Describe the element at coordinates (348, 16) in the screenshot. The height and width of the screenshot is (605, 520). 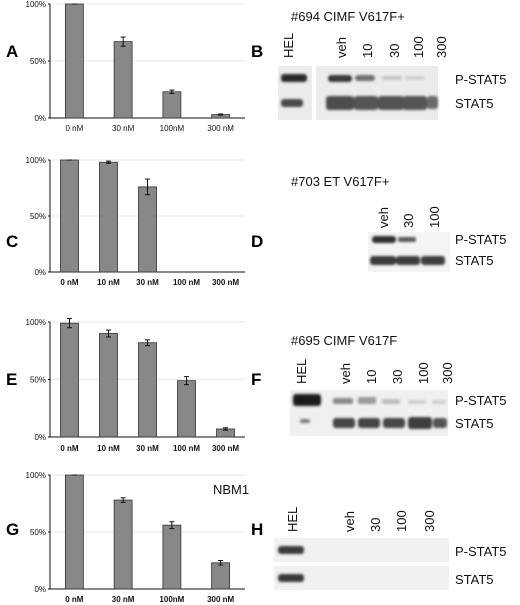
I see `sample-label-a: #694 CIMF V617F+` at that location.